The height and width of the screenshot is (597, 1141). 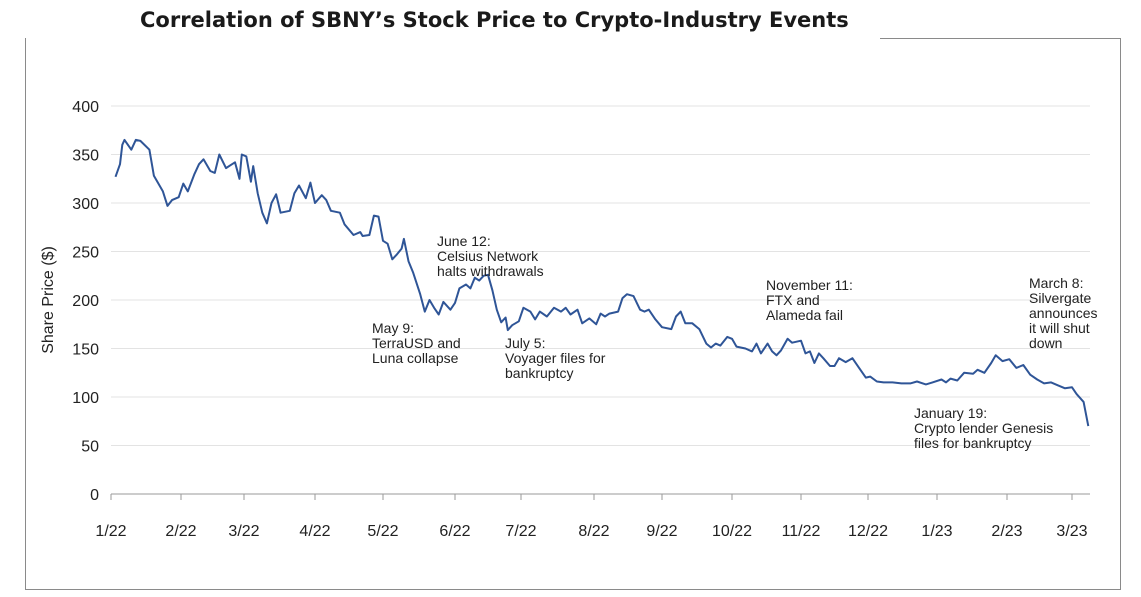 What do you see at coordinates (525, 343) in the screenshot?
I see `annotation-line: July 5:` at bounding box center [525, 343].